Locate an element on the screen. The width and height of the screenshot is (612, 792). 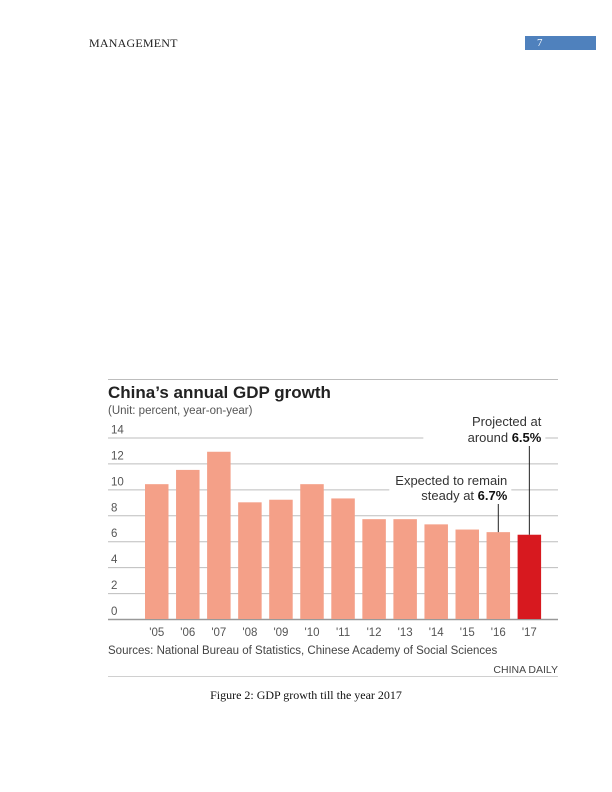
page-number-box: 7 is located at coordinates (560, 43).